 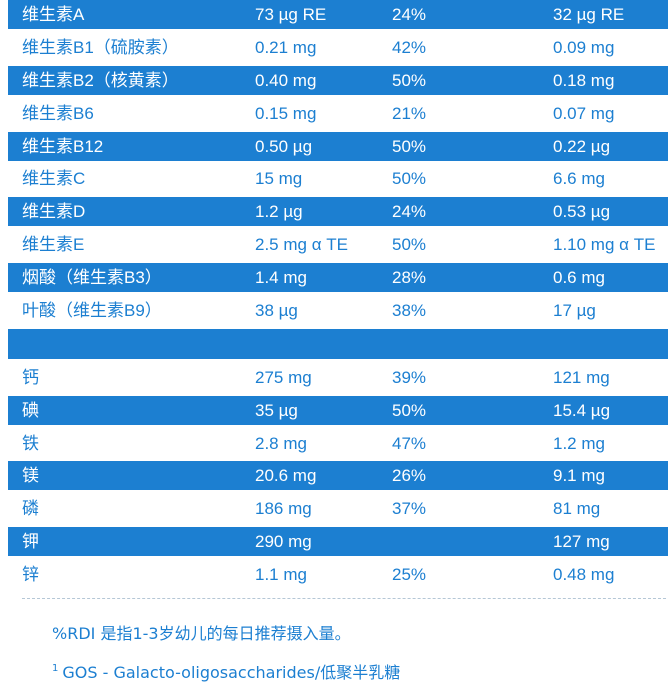 I want to click on dashed-divider, so click(x=344, y=598).